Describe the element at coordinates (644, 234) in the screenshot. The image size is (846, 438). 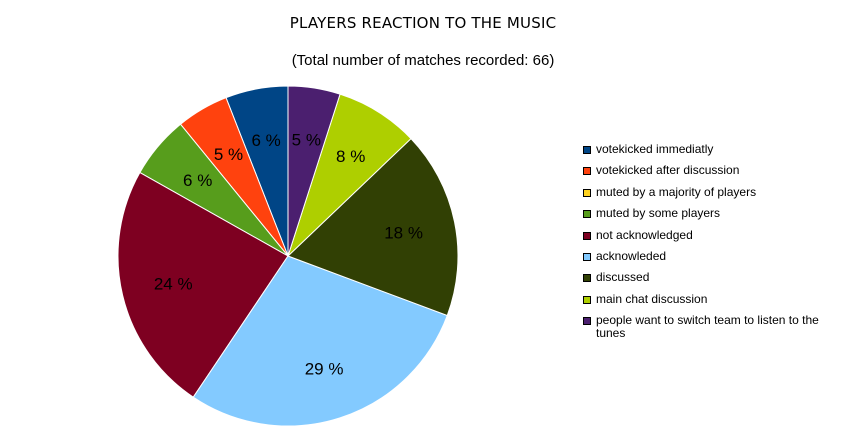
I see `legend-label: not acknowledged` at that location.